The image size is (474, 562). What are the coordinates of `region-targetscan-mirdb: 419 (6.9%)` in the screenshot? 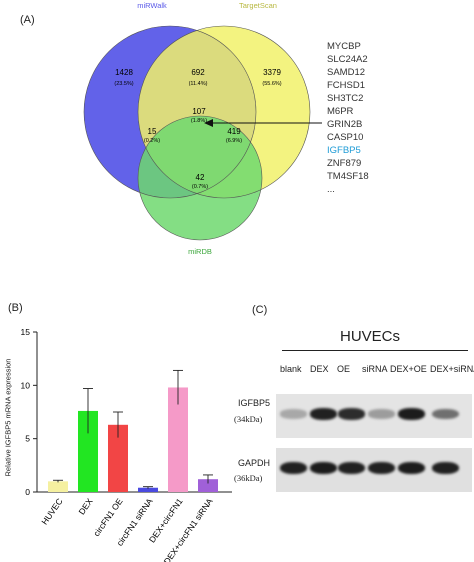 It's located at (234, 135).